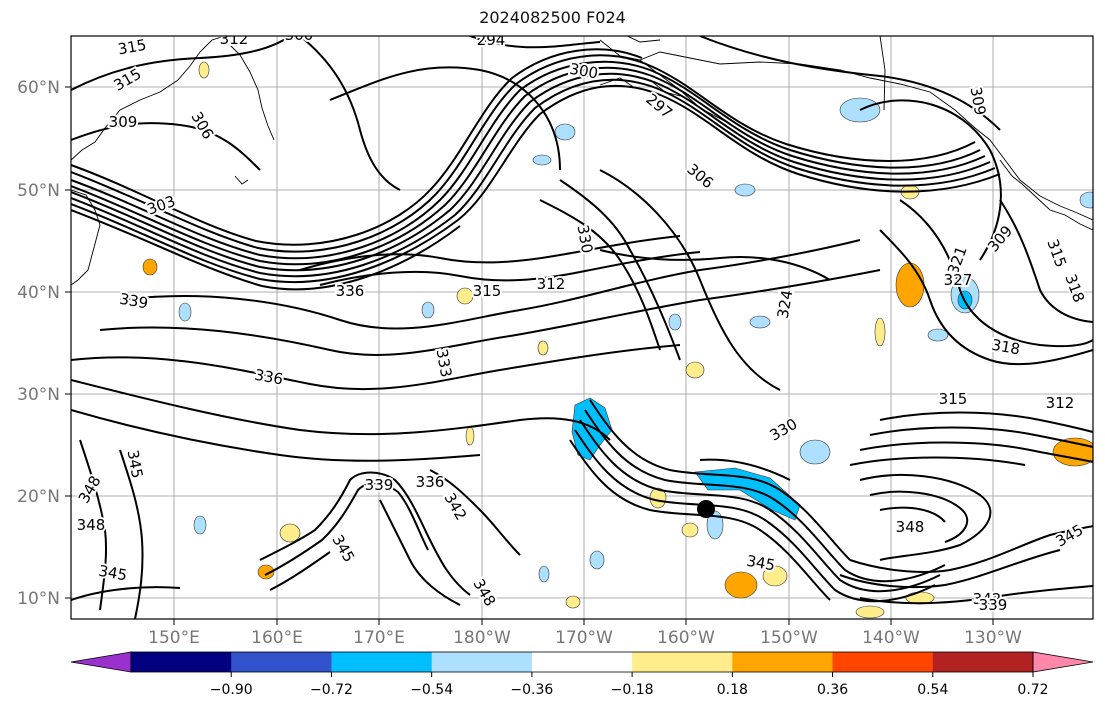 This screenshot has width=1105, height=712. What do you see at coordinates (482, 638) in the screenshot?
I see `lon-tick-label: 180°W` at bounding box center [482, 638].